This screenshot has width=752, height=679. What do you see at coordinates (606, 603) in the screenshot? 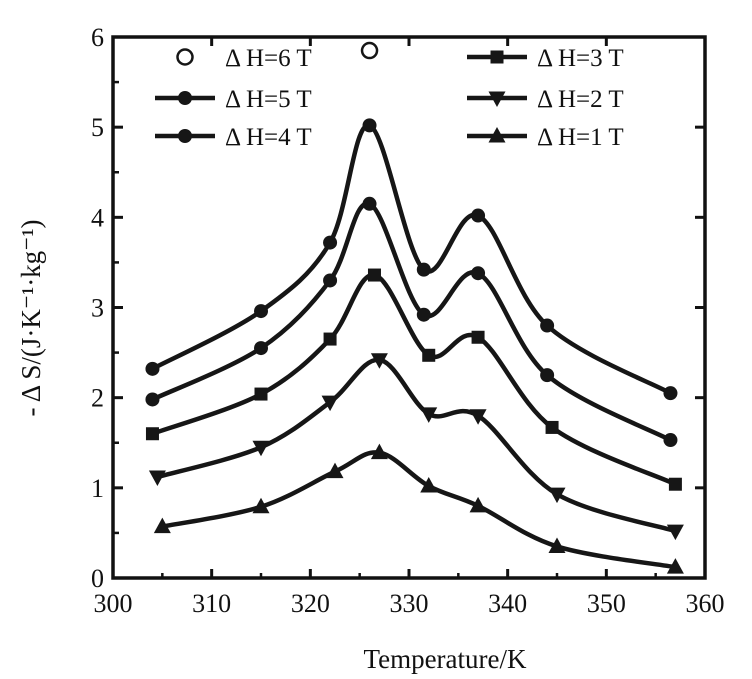
I see `x-tick-label: 350` at bounding box center [606, 603].